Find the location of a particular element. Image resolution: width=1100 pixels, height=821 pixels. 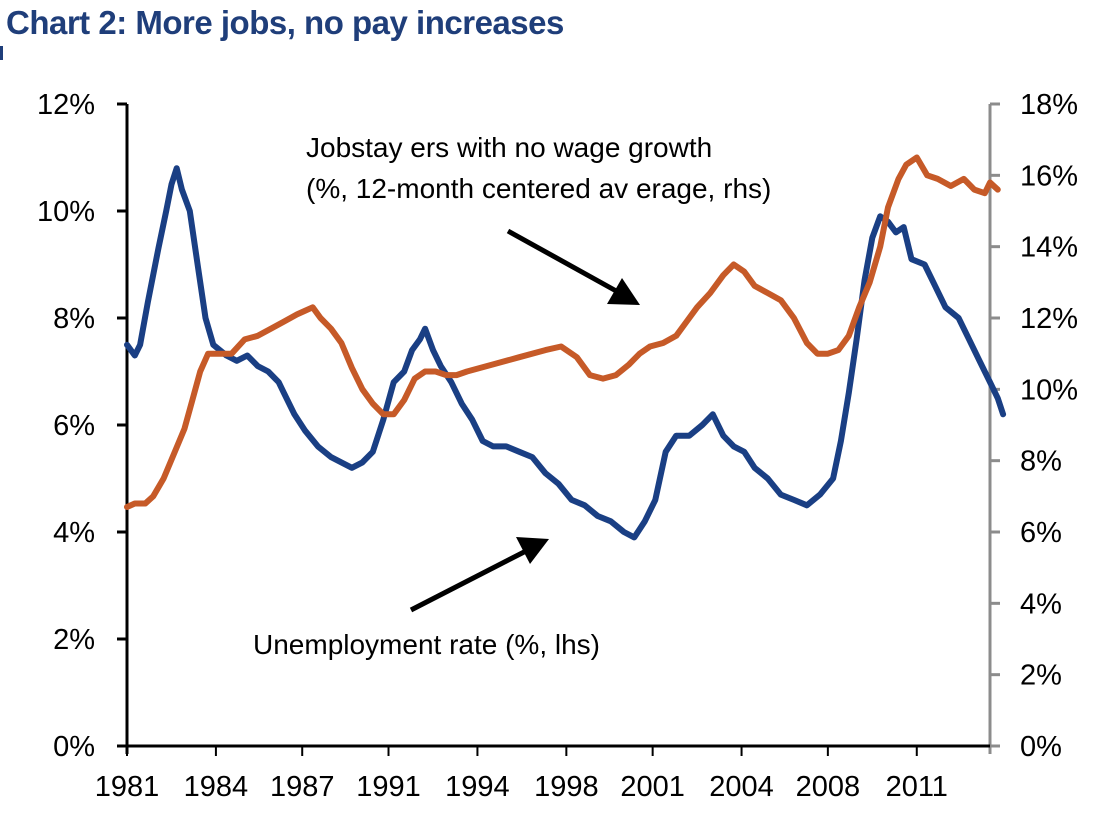

right-y-tick-label: 2% is located at coordinates (1041, 676).